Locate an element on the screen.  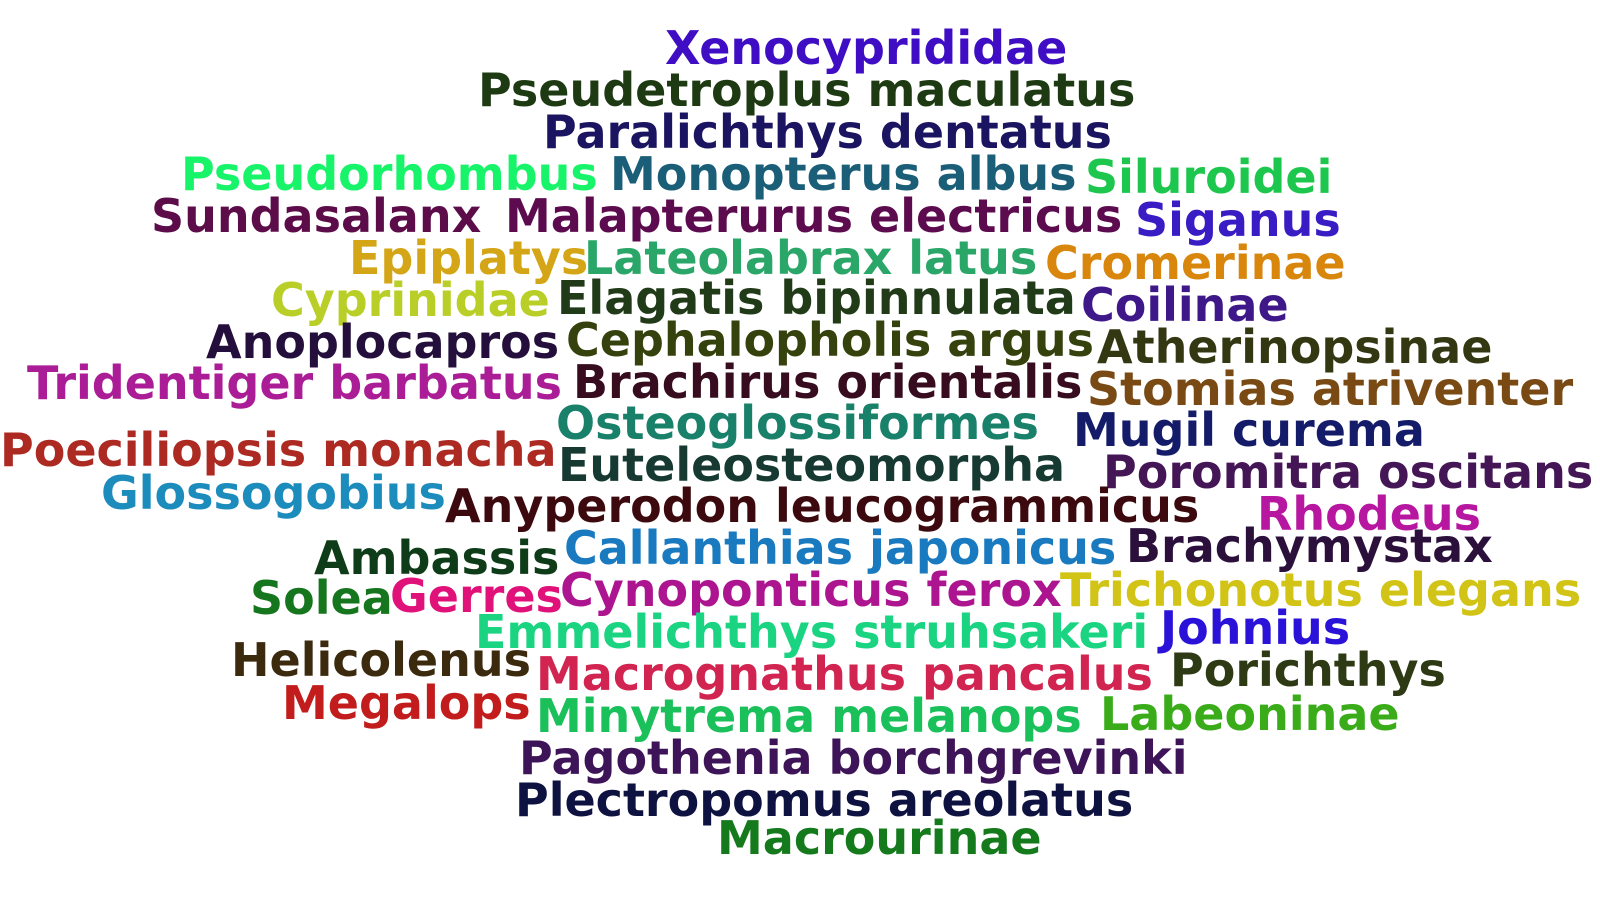
word: Callanthias japonicus is located at coordinates (840, 548).